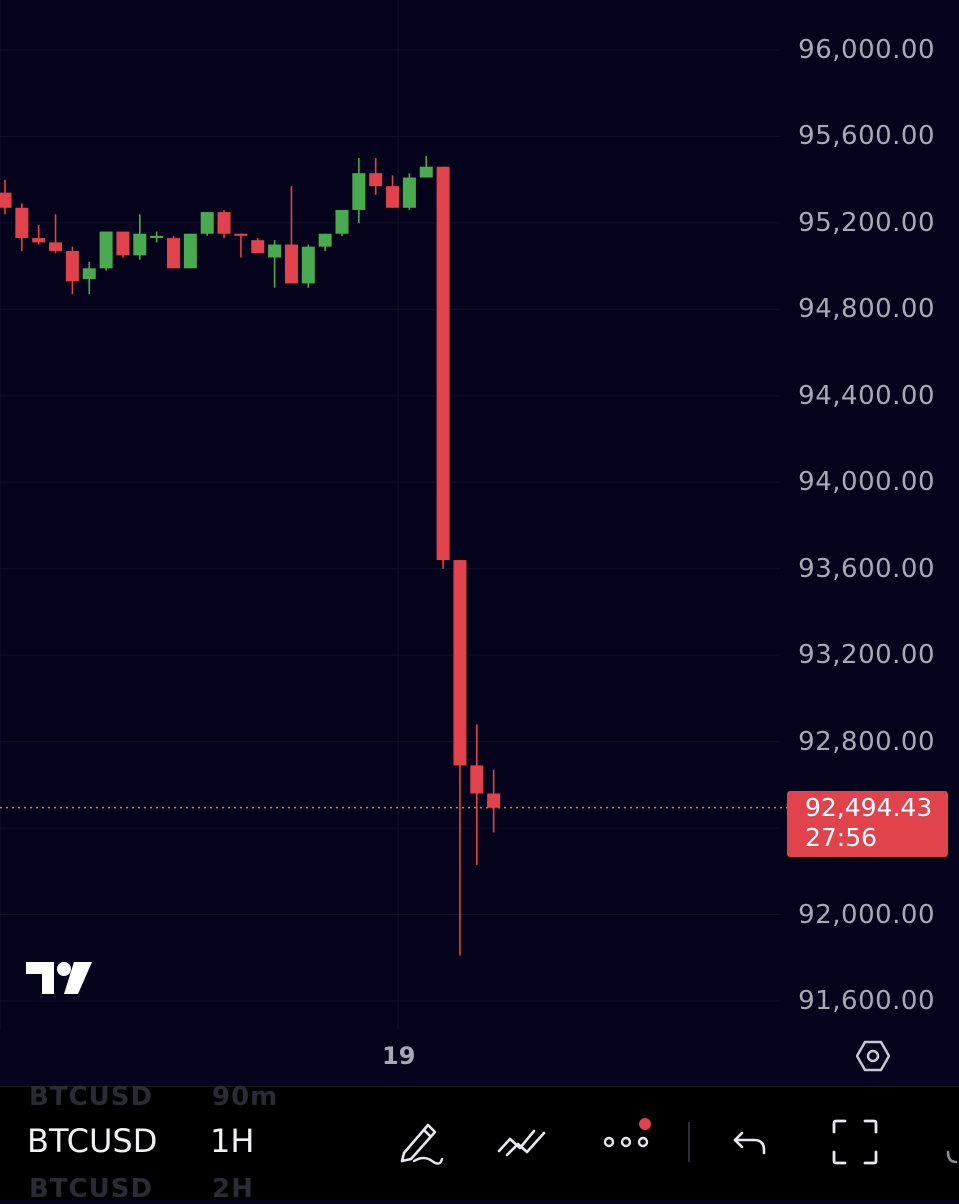 Image resolution: width=959 pixels, height=1204 pixels. What do you see at coordinates (92, 1141) in the screenshot?
I see `symbol-button: BTCUSD` at bounding box center [92, 1141].